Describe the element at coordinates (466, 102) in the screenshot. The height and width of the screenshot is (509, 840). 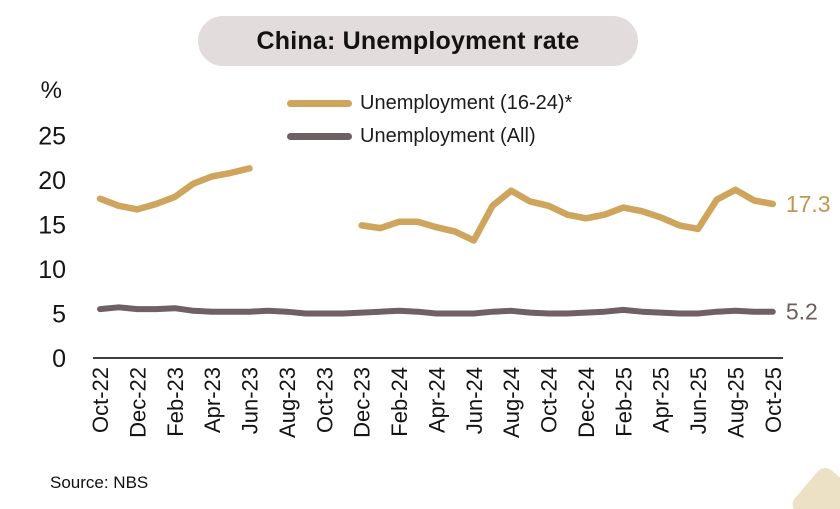
I see `legend-label-youth: Unemployment (16-24)*` at that location.